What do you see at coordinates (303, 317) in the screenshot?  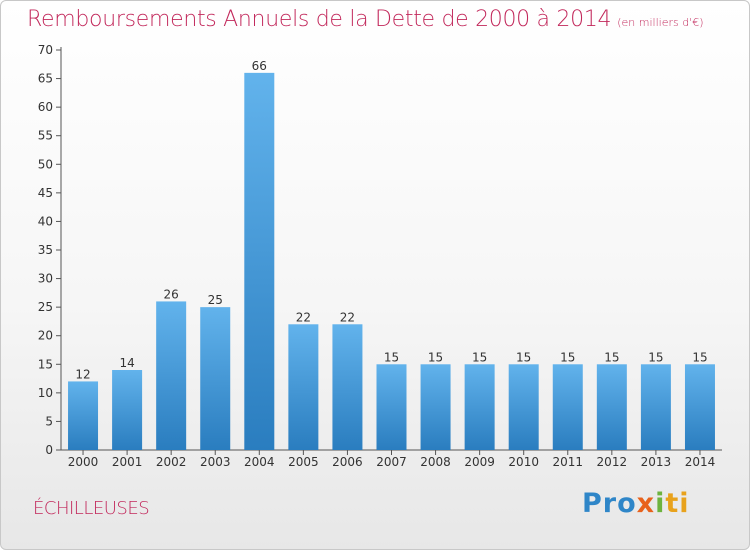 I see `value-label-2005: 22` at bounding box center [303, 317].